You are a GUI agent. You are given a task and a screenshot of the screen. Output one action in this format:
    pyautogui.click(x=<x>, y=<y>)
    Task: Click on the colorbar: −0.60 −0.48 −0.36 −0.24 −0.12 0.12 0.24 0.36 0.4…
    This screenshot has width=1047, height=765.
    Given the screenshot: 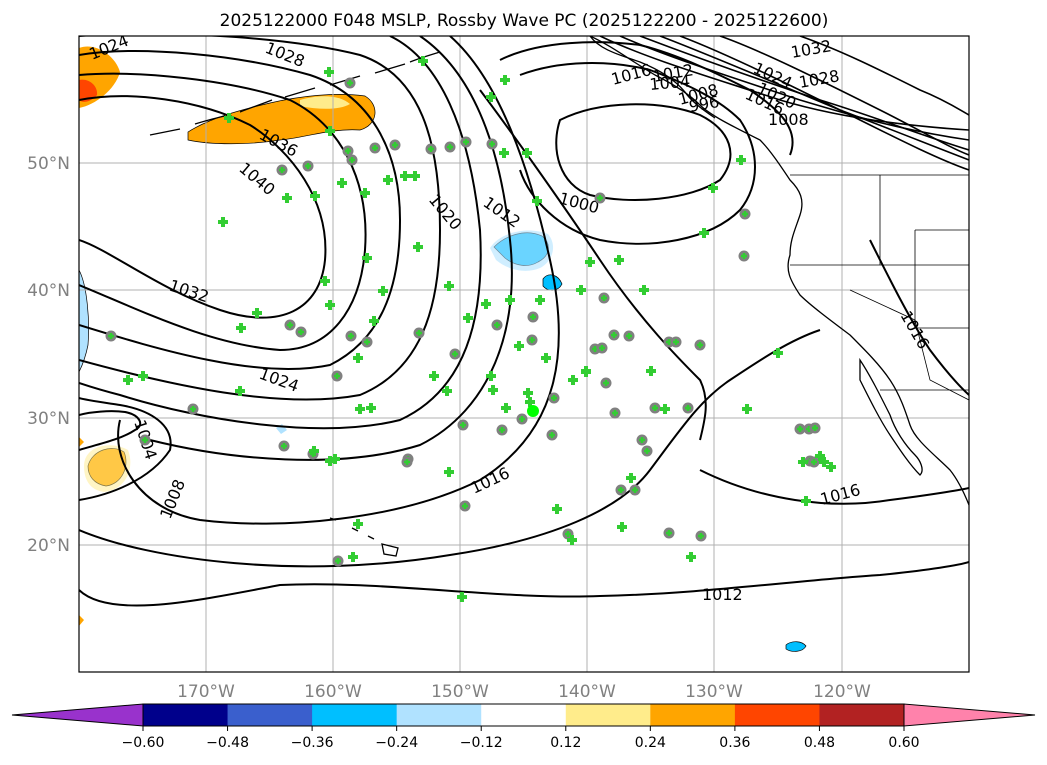 What is the action you would take?
    pyautogui.click(x=523, y=727)
    